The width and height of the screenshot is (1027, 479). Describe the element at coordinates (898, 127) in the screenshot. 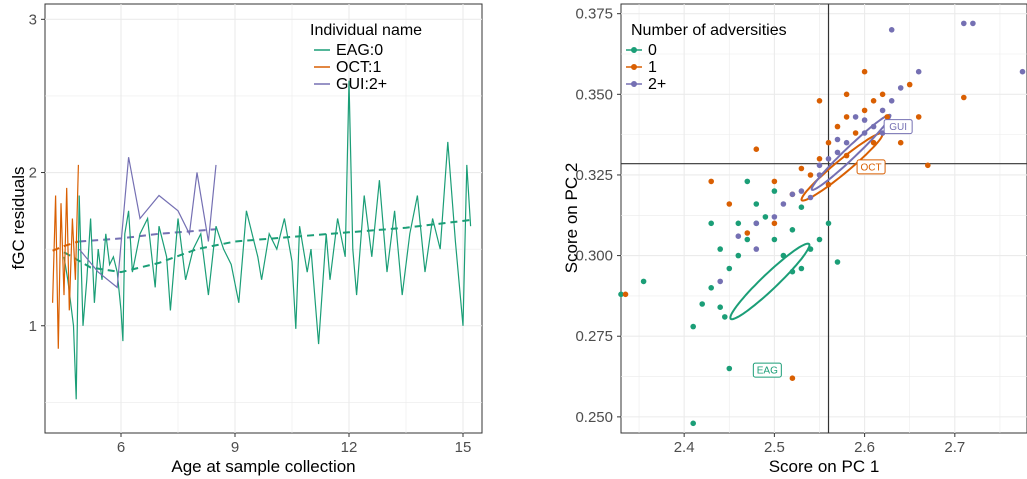

I see `centroid-label-c2: GUI` at that location.